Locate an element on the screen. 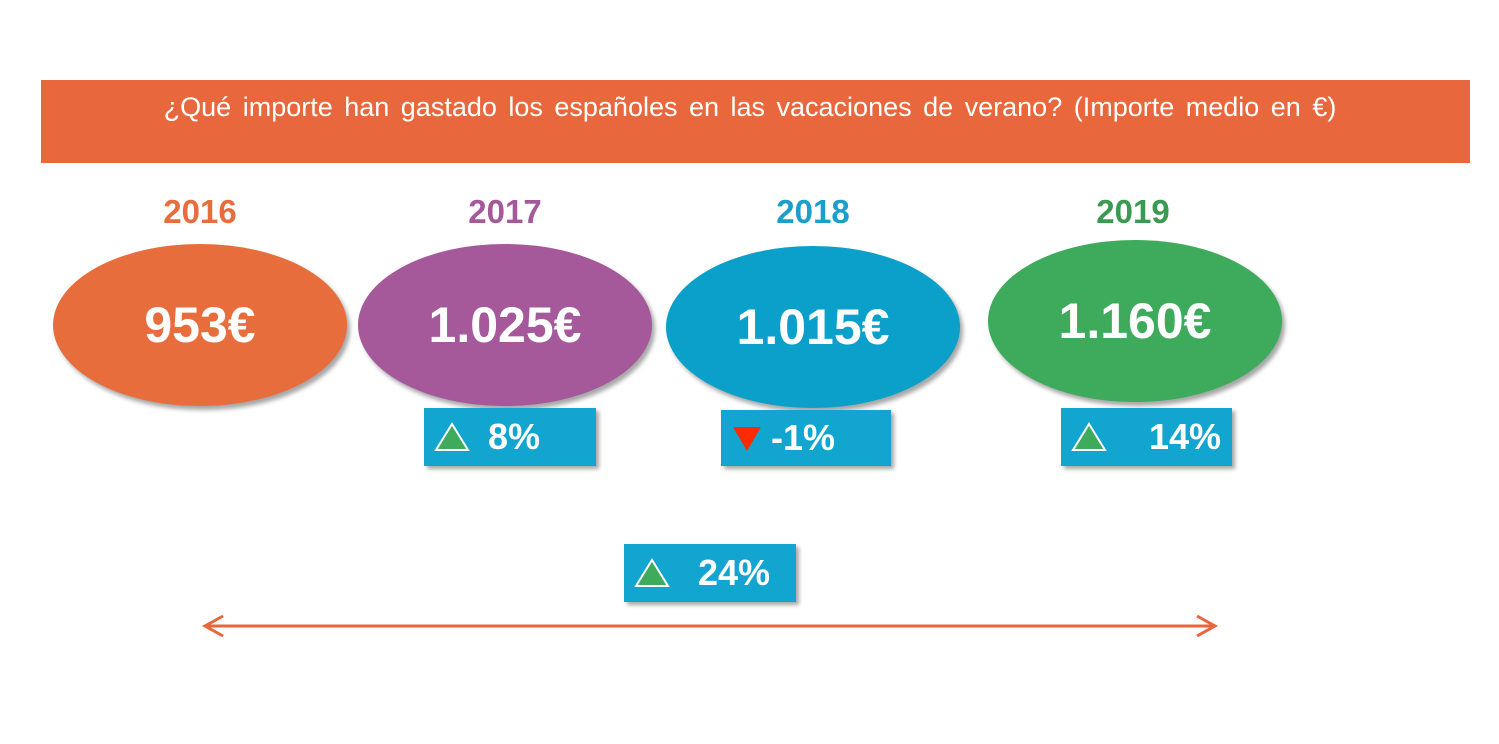 This screenshot has width=1499, height=744. amount-2018: 1.015€ is located at coordinates (813, 327).